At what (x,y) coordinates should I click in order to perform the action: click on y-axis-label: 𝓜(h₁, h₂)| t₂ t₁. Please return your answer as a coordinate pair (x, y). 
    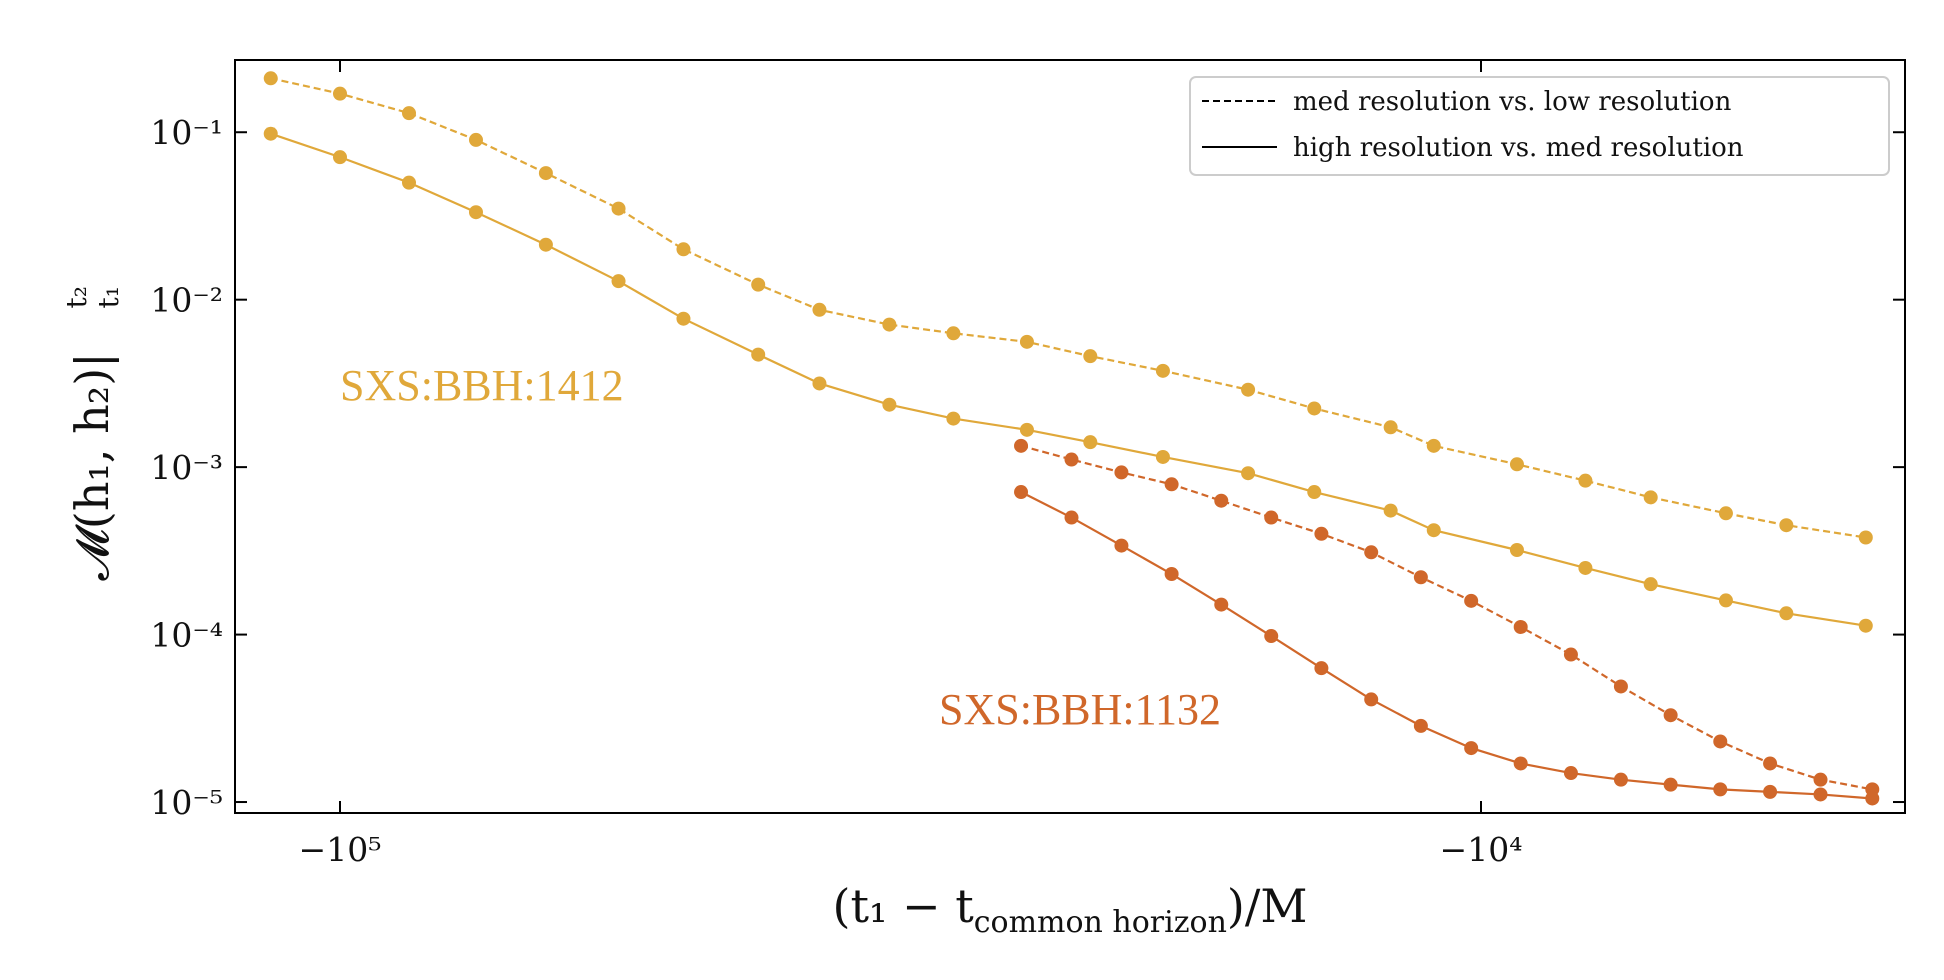
    Looking at the image, I should click on (92, 433).